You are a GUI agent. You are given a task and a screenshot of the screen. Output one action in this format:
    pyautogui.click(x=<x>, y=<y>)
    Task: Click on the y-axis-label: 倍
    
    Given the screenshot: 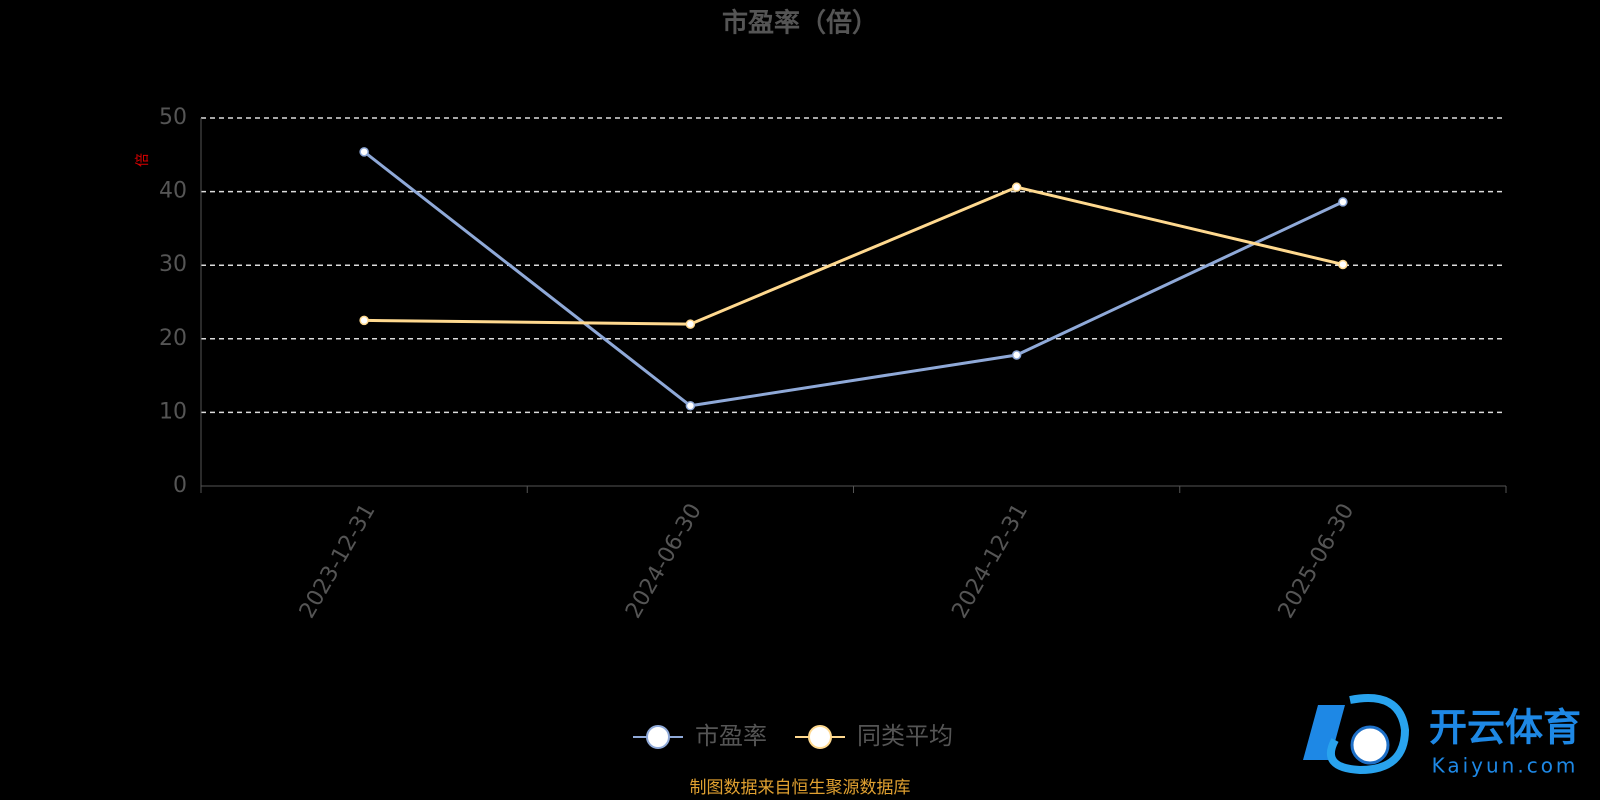 What is the action you would take?
    pyautogui.click(x=143, y=160)
    